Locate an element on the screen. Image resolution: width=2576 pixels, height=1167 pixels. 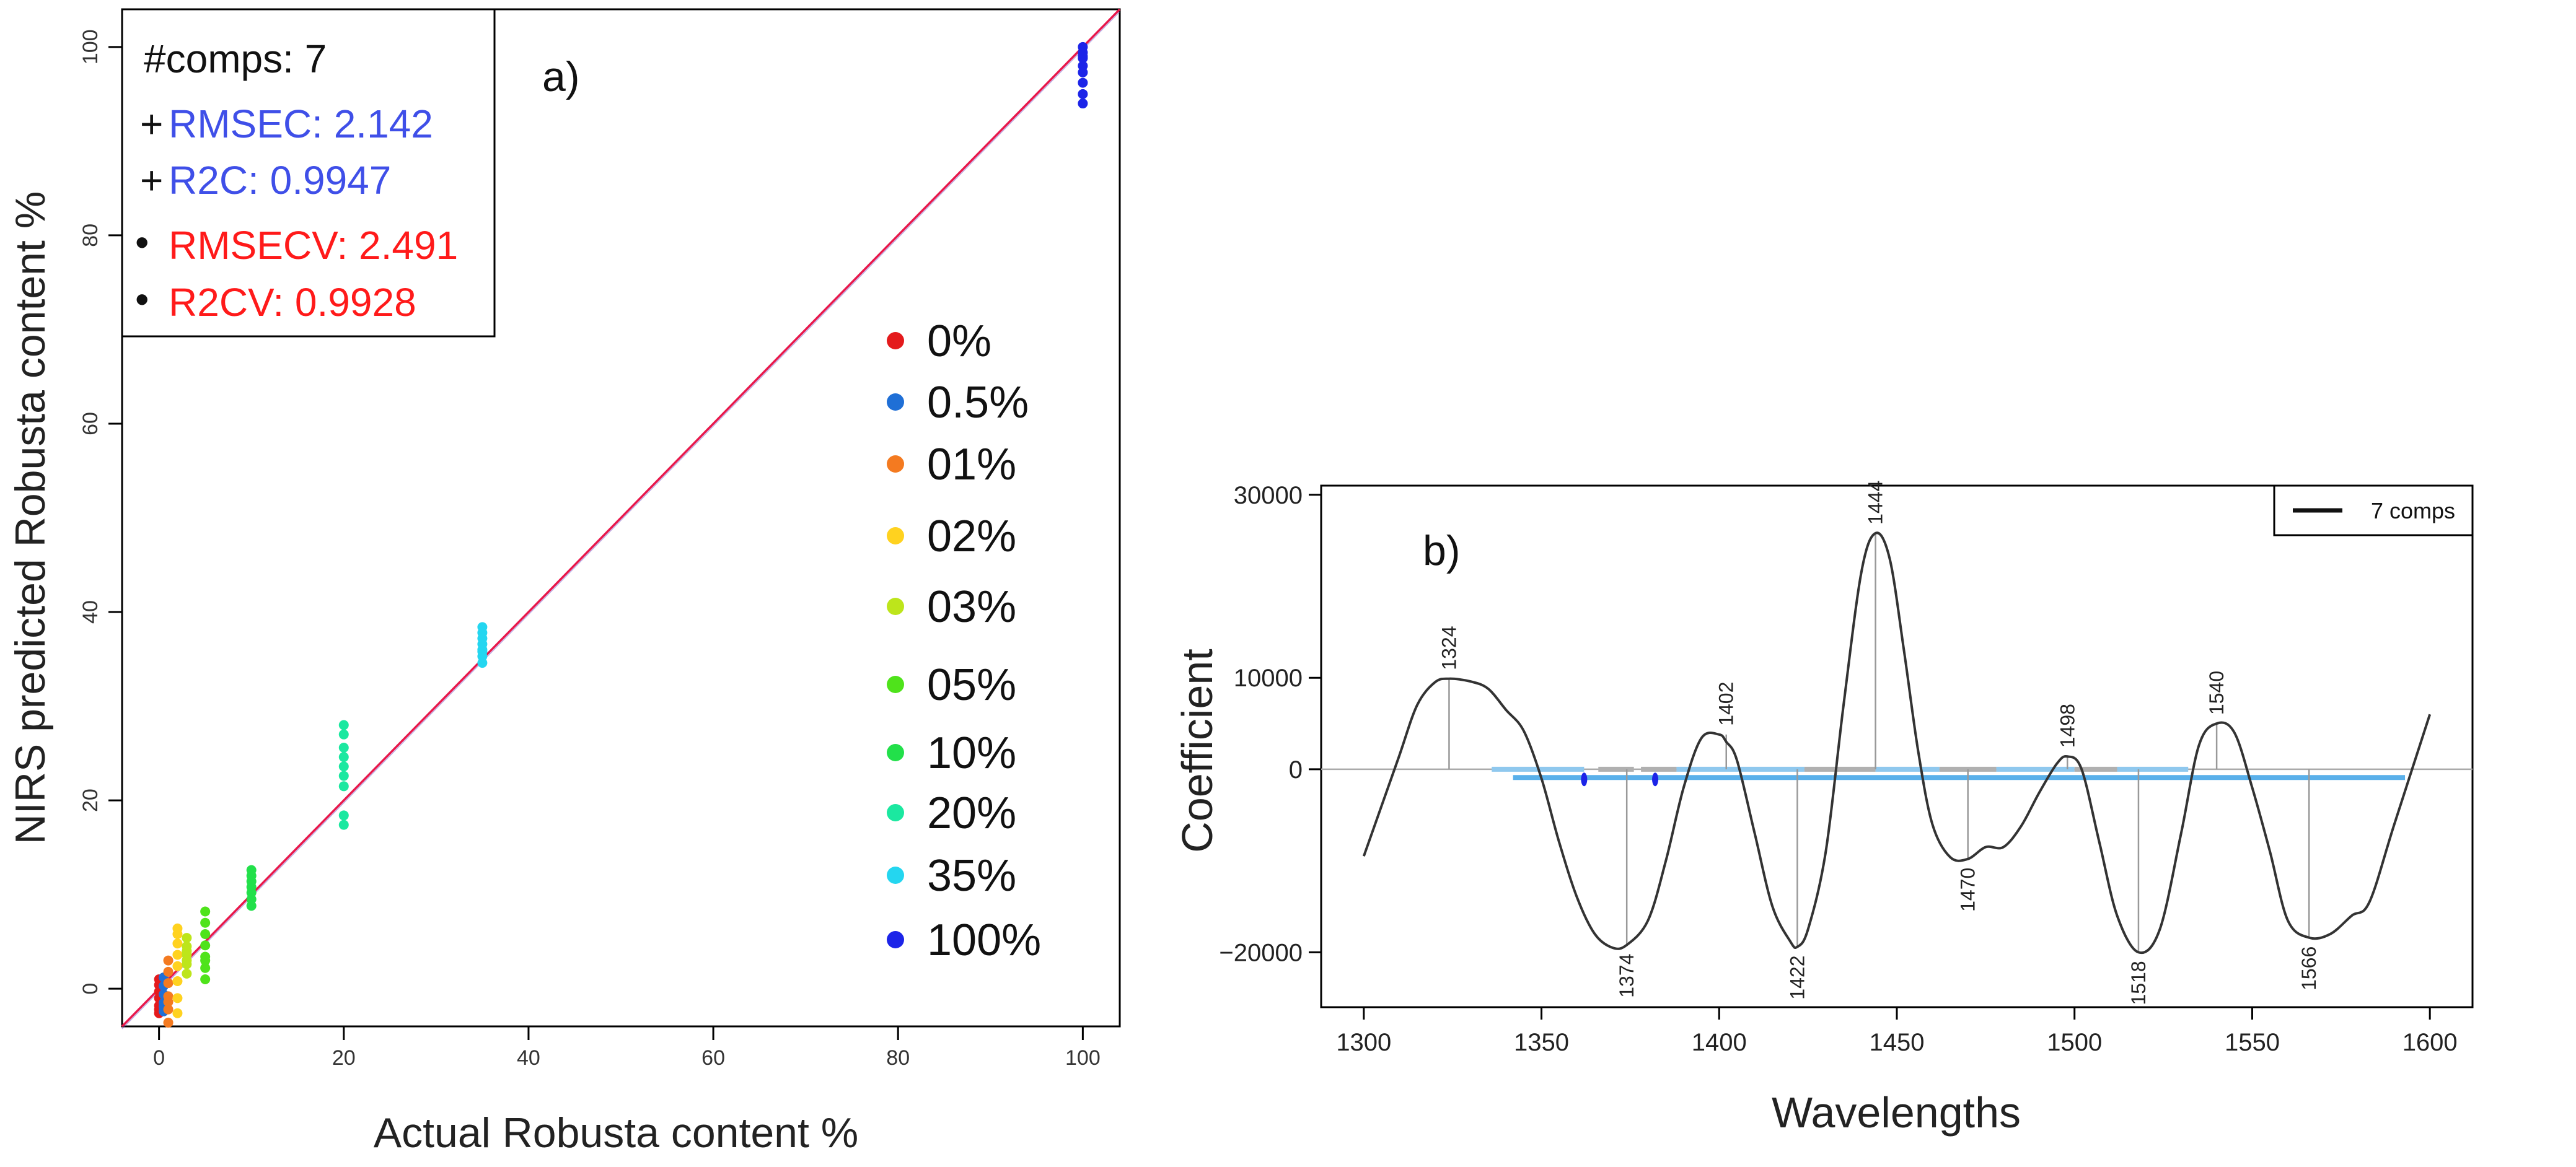
x-tick-label-a: 60 is located at coordinates (713, 1058).